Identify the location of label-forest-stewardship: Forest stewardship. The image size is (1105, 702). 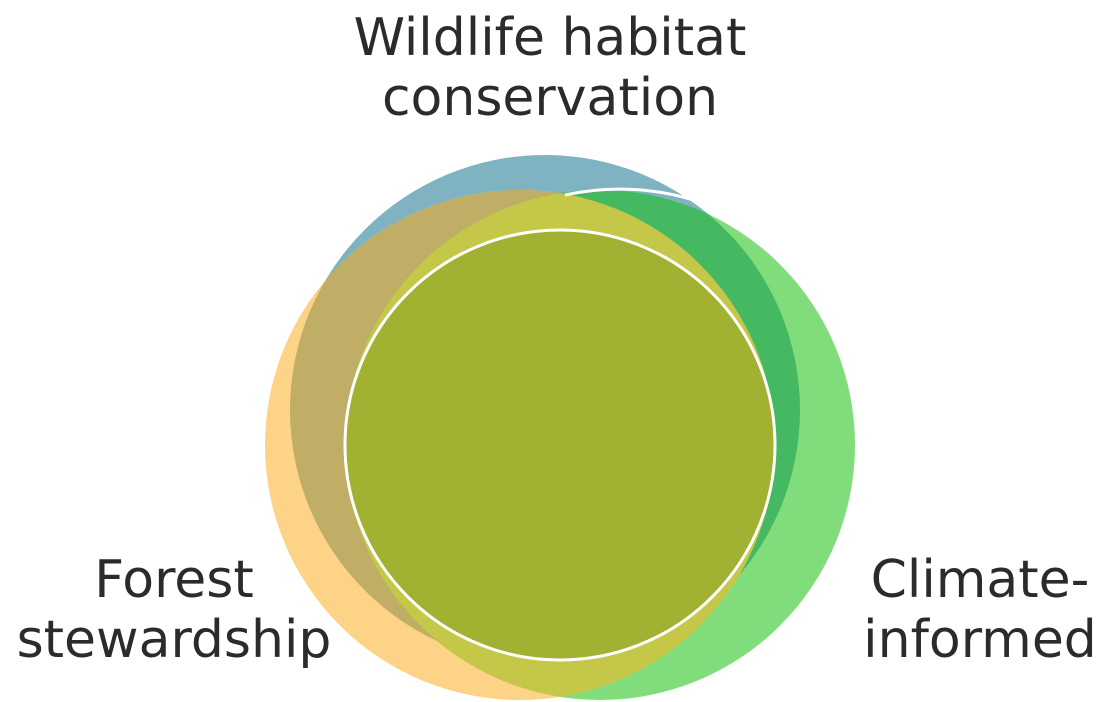
(174, 610).